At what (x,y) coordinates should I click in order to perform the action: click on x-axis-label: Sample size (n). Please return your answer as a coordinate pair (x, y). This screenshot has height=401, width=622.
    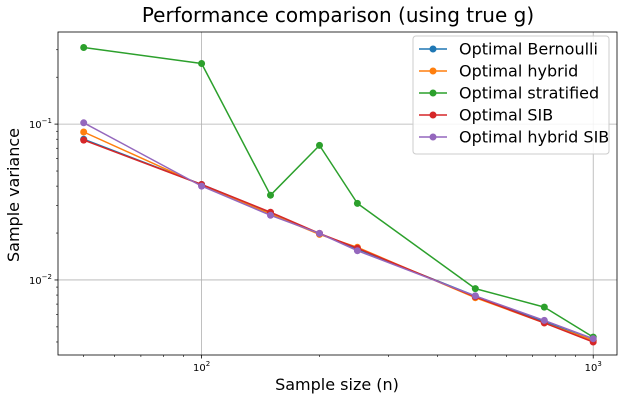
    Looking at the image, I should click on (337, 384).